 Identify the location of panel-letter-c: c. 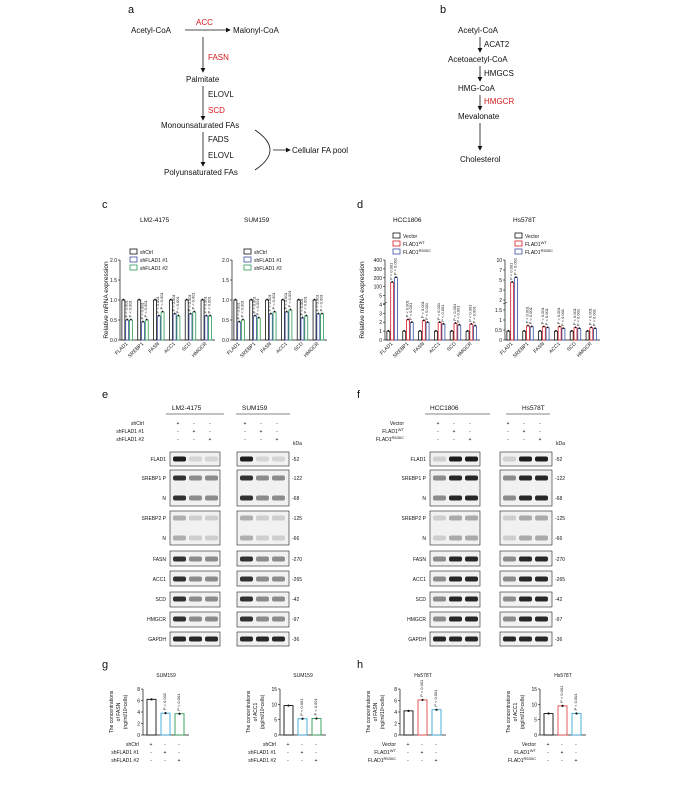
(105, 205).